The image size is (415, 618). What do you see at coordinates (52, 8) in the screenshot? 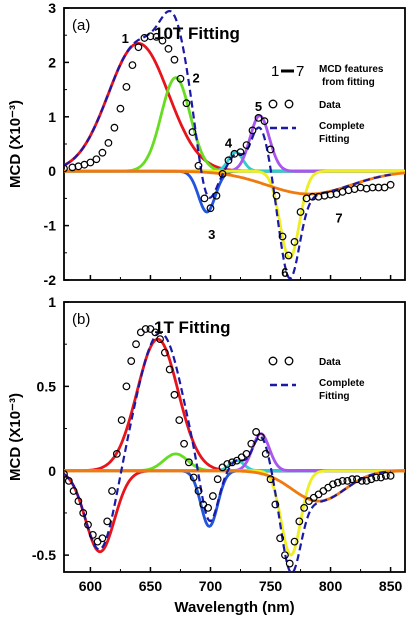
I see `y-tick-label: 3` at bounding box center [52, 8].